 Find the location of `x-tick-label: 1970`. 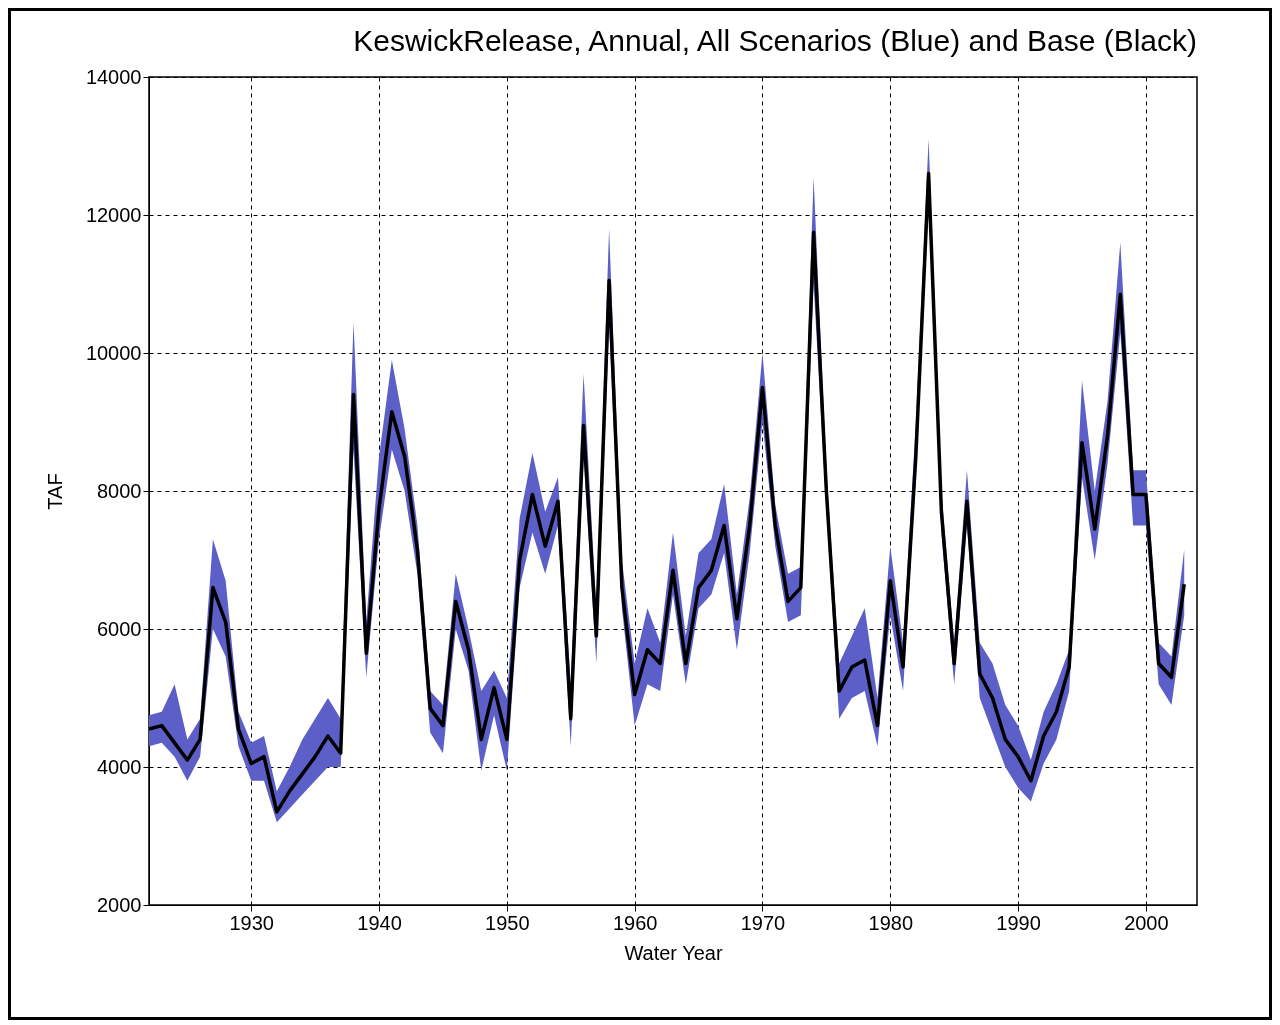

x-tick-label: 1970 is located at coordinates (763, 922).